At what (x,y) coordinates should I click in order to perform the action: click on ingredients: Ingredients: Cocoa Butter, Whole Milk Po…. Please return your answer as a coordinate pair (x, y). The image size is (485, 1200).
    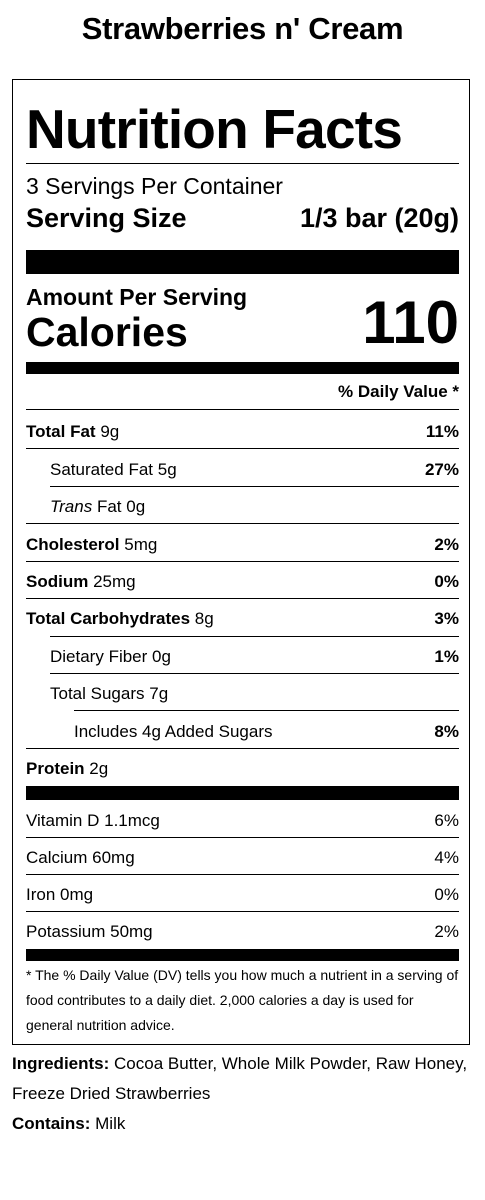
    Looking at the image, I should click on (242, 1079).